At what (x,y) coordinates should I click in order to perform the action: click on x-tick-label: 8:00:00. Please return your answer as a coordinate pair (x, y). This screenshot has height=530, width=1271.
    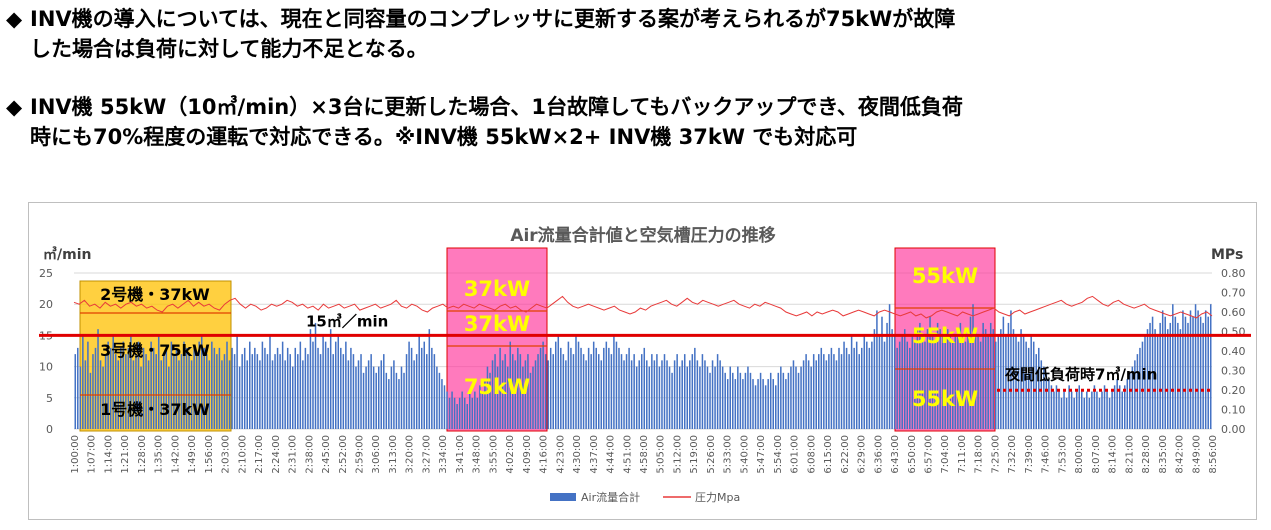
    Looking at the image, I should click on (1079, 454).